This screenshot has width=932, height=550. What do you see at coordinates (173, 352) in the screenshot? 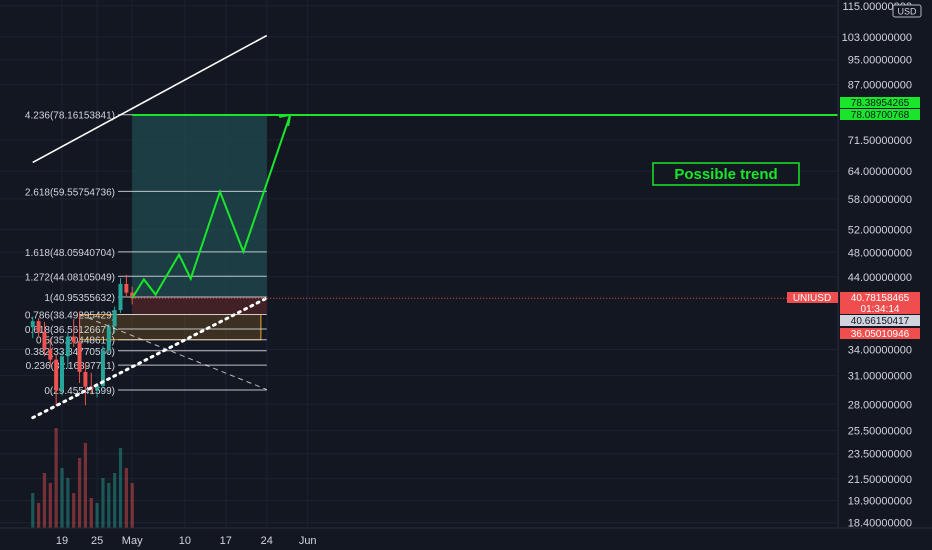
I see `dashed-resistance` at bounding box center [173, 352].